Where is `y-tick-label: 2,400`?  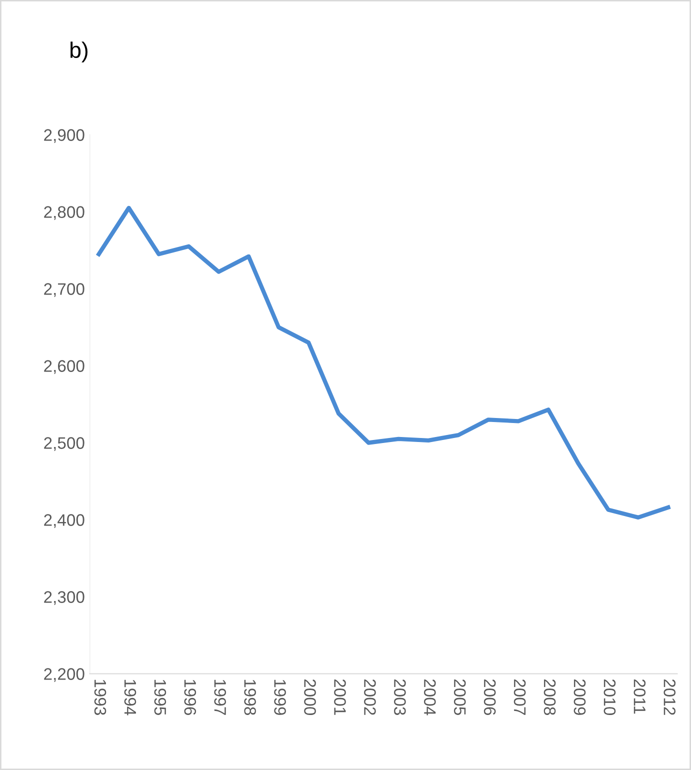 y-tick-label: 2,400 is located at coordinates (64, 521).